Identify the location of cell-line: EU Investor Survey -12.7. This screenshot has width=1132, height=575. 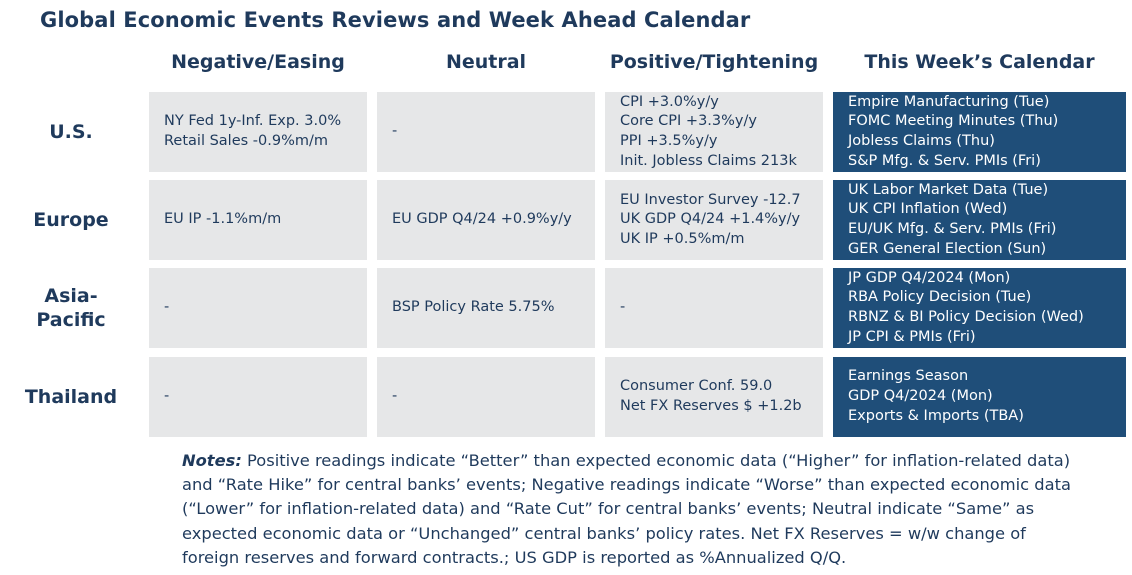
(710, 199).